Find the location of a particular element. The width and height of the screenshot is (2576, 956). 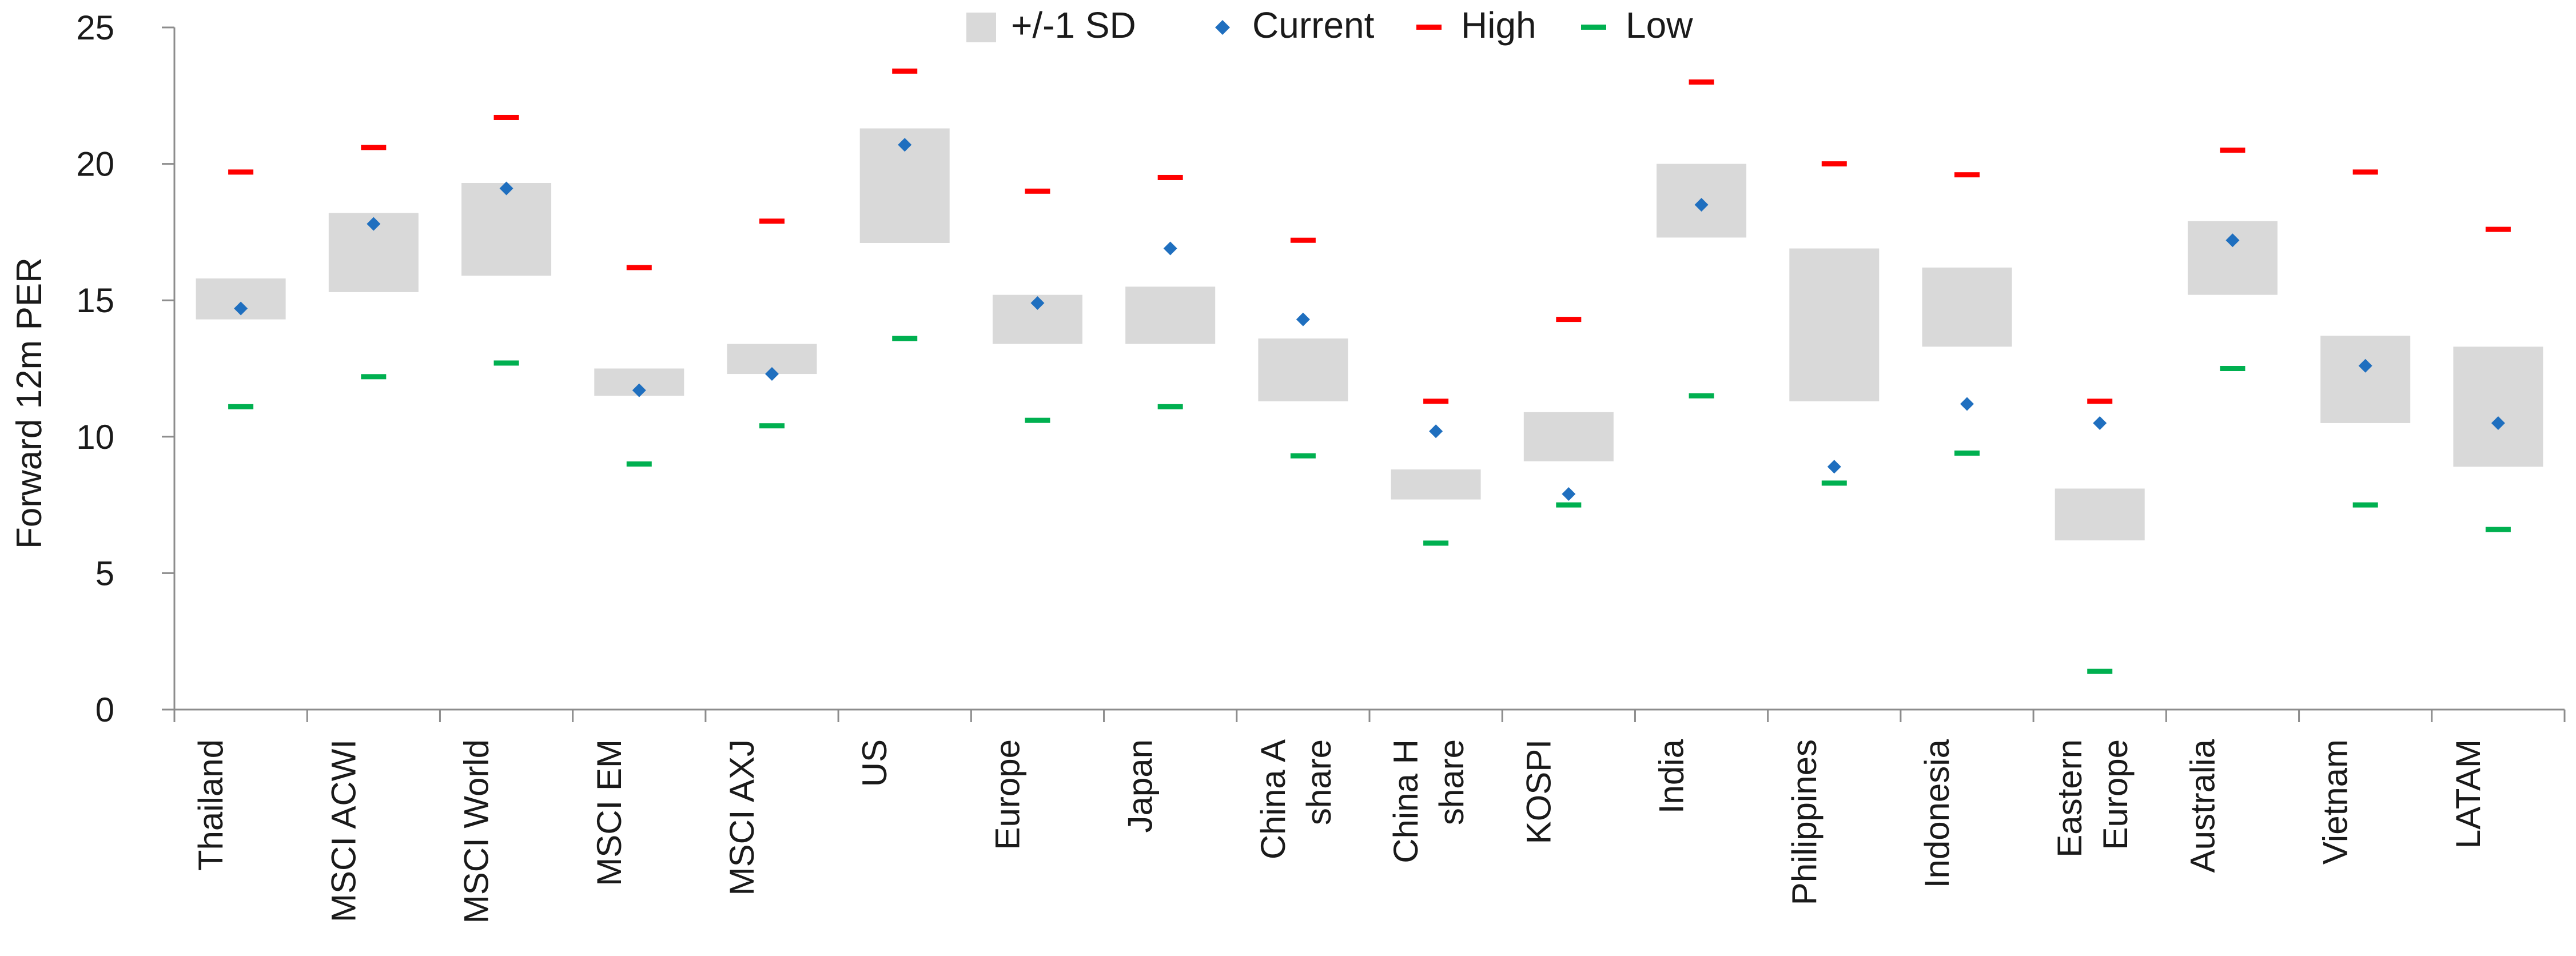

low-marker-philippines is located at coordinates (1834, 483).